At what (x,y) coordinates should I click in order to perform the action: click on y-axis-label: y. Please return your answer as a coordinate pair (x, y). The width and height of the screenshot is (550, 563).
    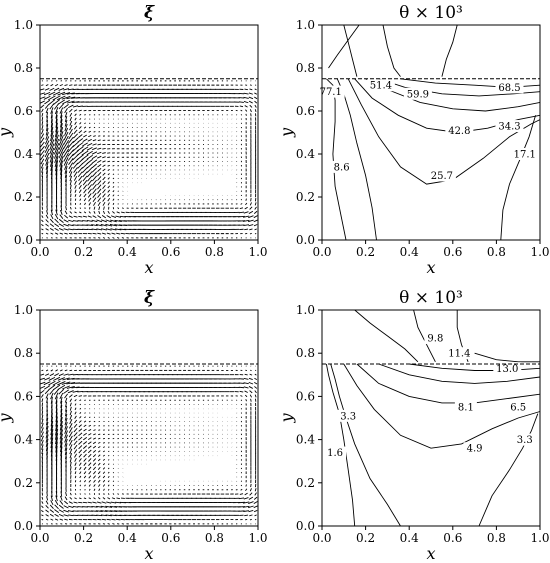
    Looking at the image, I should click on (7, 132).